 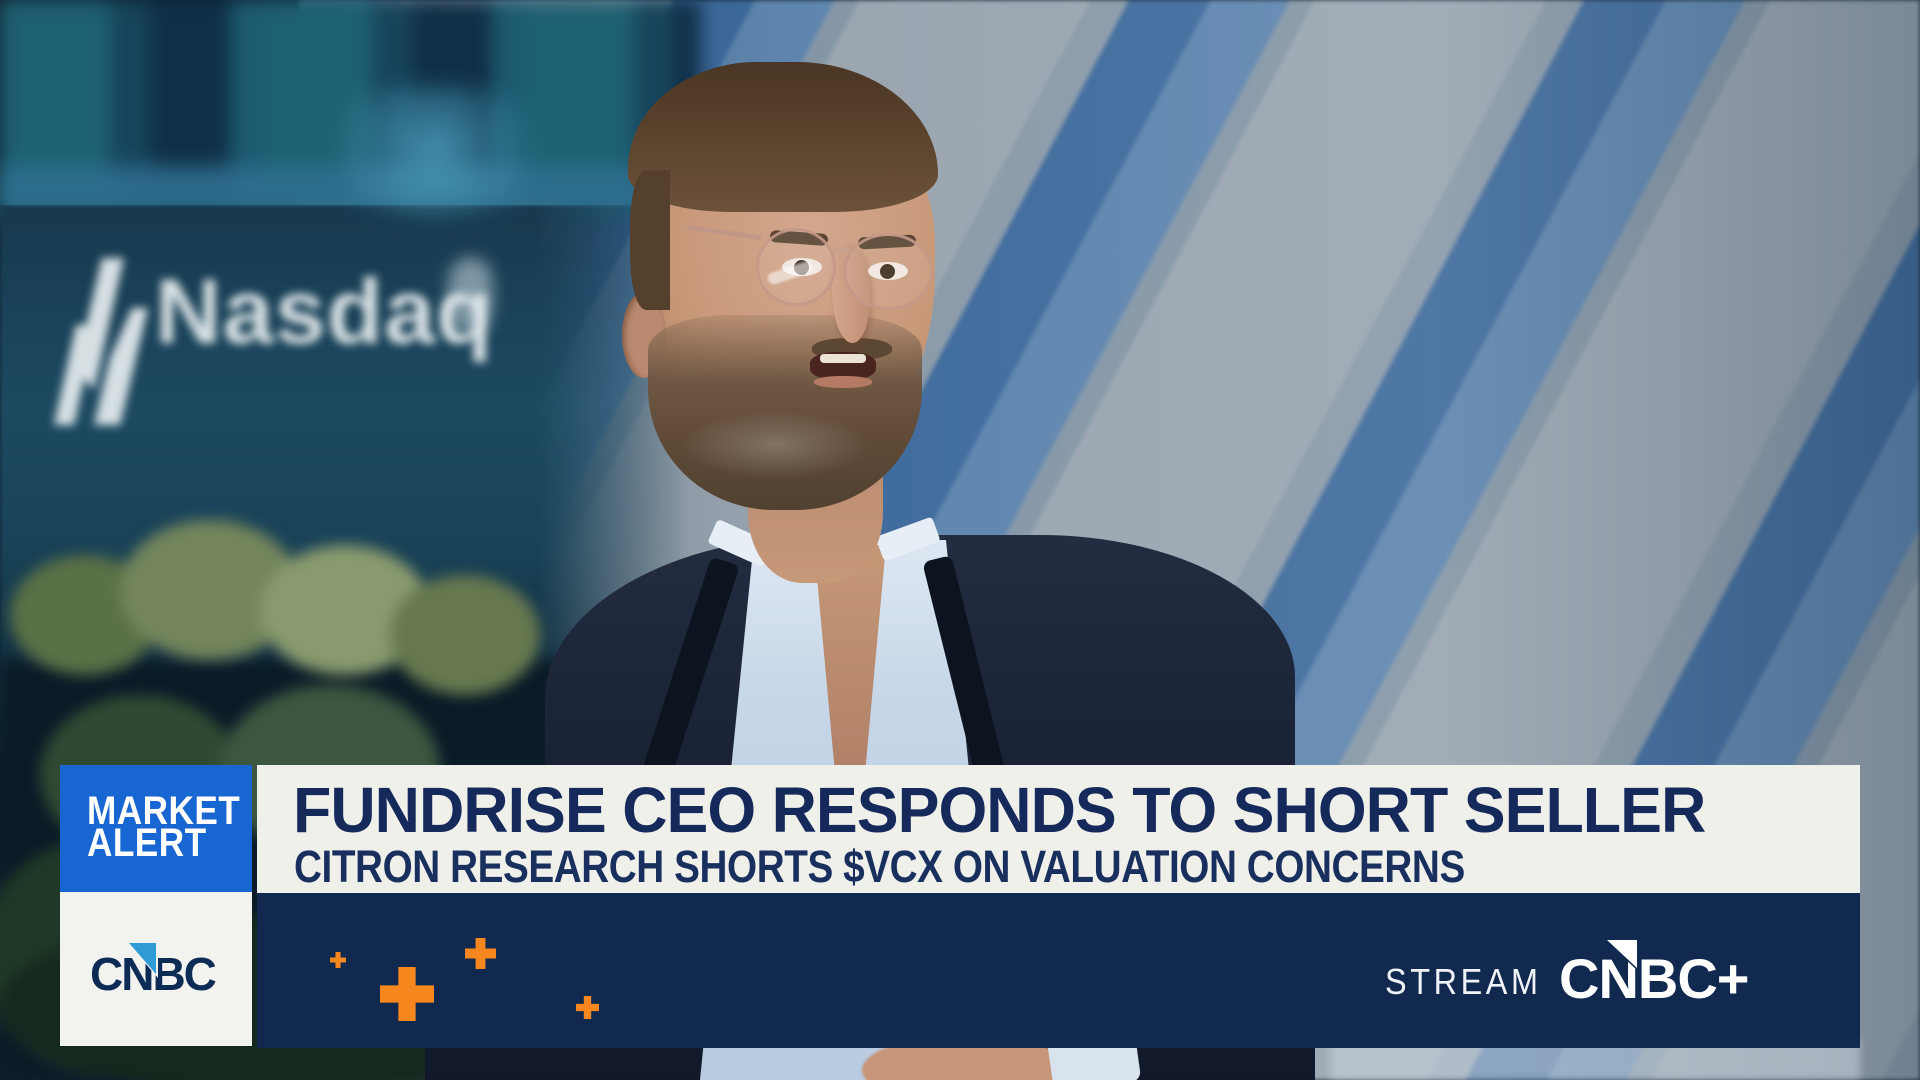 What do you see at coordinates (999, 810) in the screenshot?
I see `headline-text: FUNDRISE CEO RESPONDS TO SHORT SELLER` at bounding box center [999, 810].